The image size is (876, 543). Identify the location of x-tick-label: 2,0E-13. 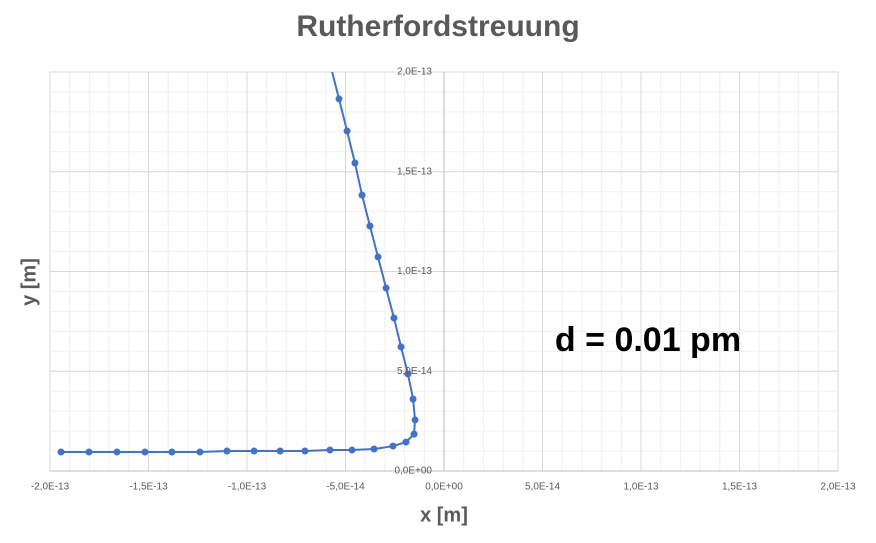
(837, 487).